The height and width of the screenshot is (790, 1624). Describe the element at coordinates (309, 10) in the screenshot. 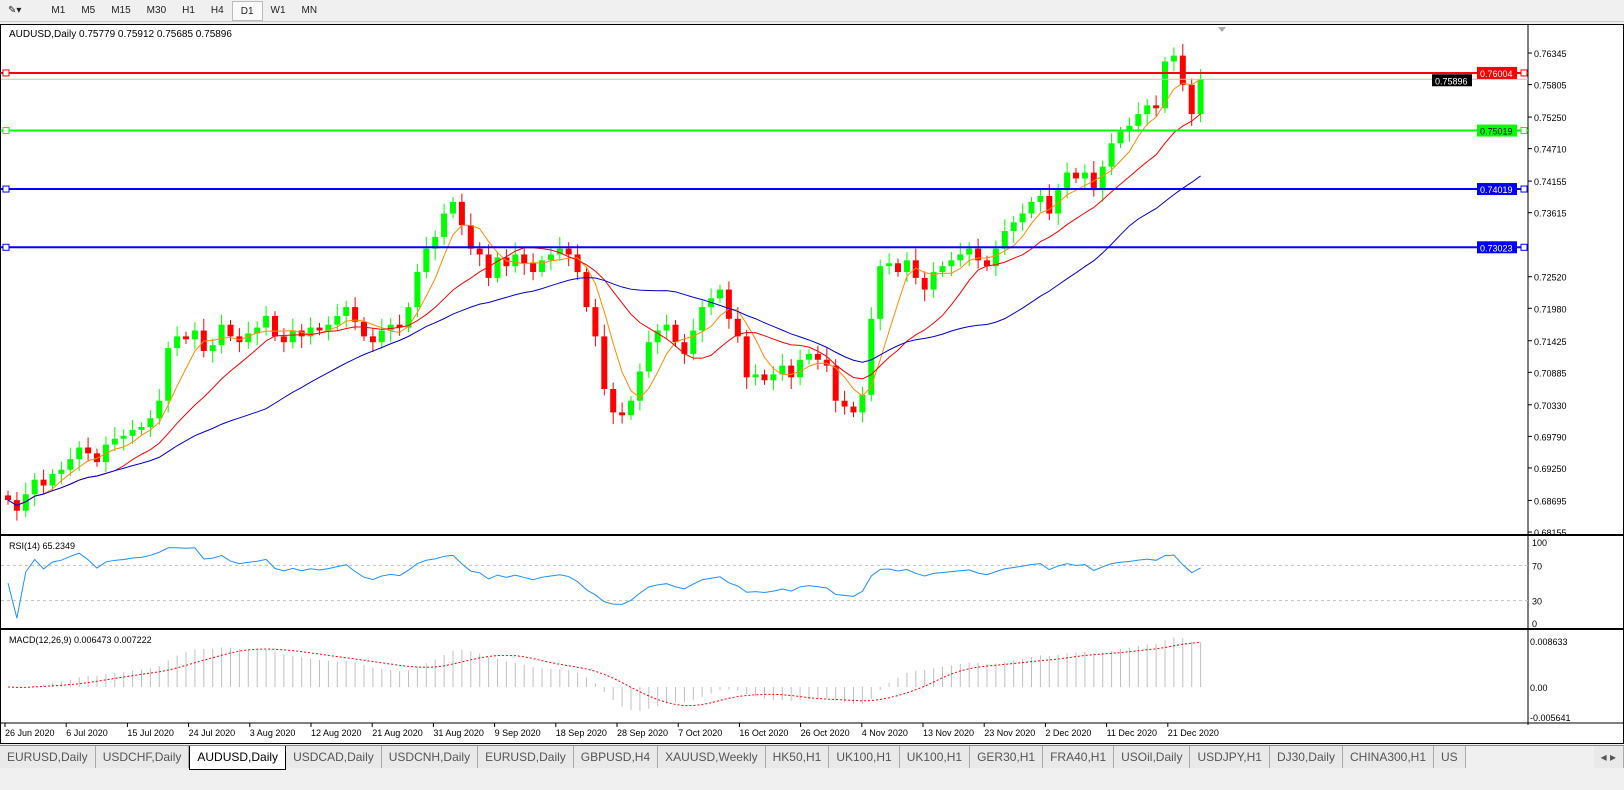

I see `timeframe-mn: MN` at that location.